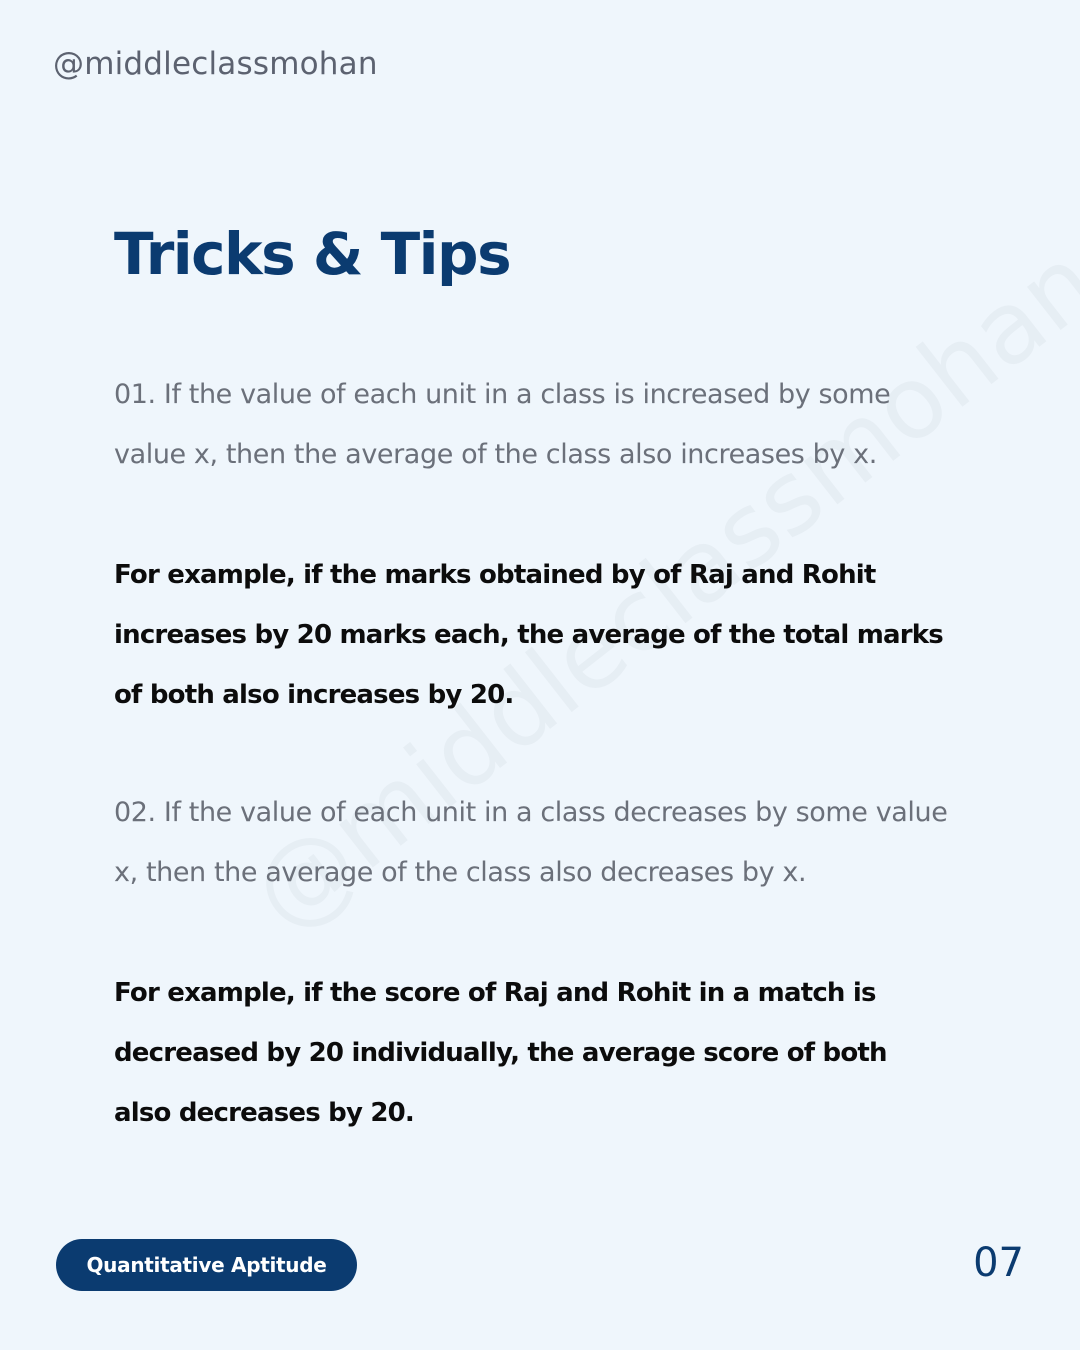 The width and height of the screenshot is (1080, 1350). What do you see at coordinates (215, 64) in the screenshot?
I see `account-handle: @middleclassmohan` at bounding box center [215, 64].